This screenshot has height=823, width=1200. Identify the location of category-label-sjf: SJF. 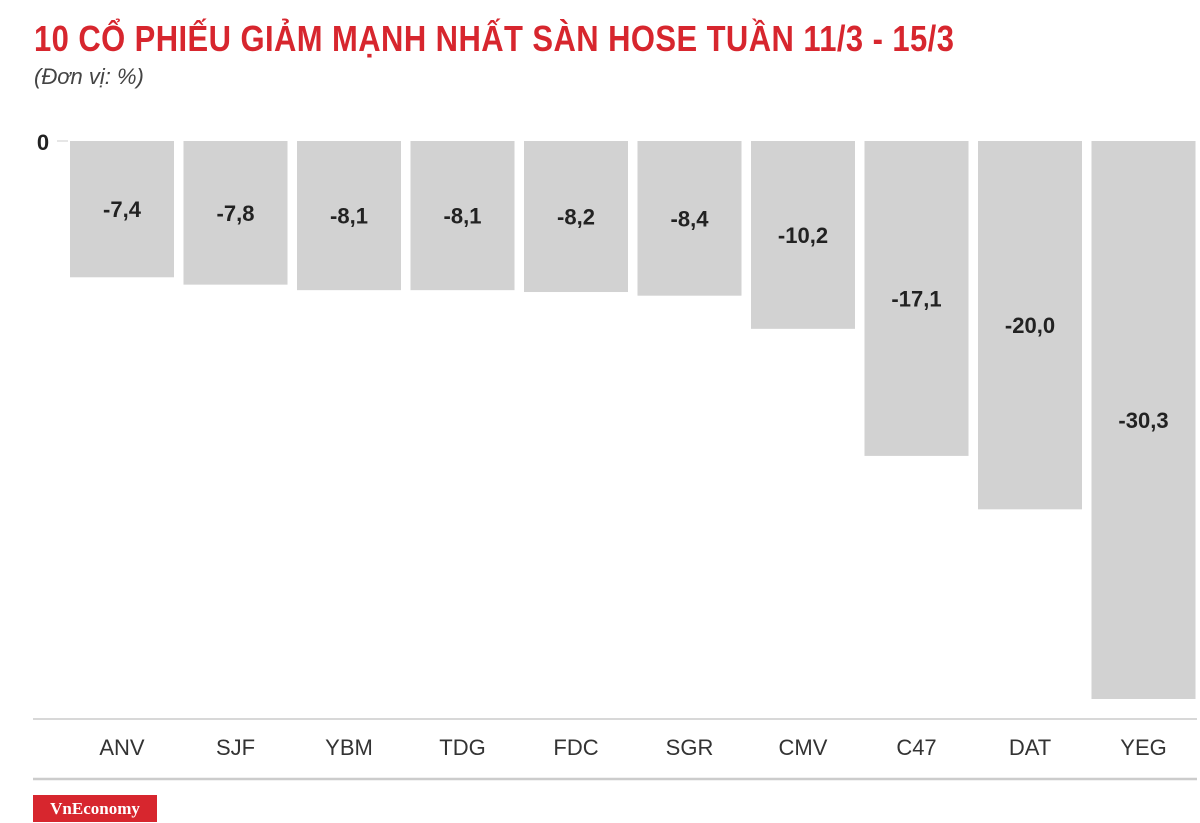
(235, 747).